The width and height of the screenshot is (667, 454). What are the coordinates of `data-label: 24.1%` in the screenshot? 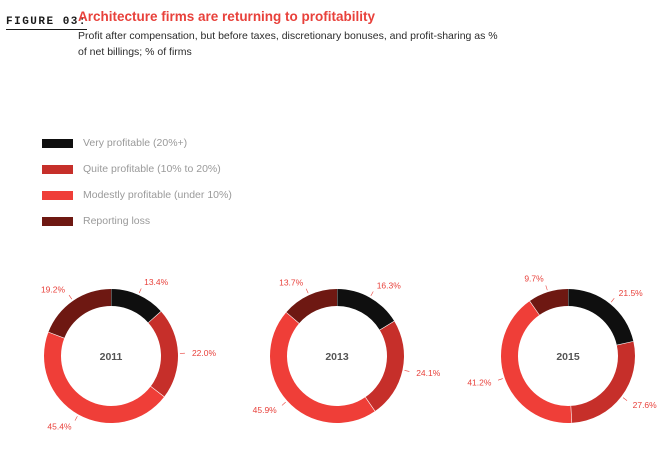 It's located at (428, 373).